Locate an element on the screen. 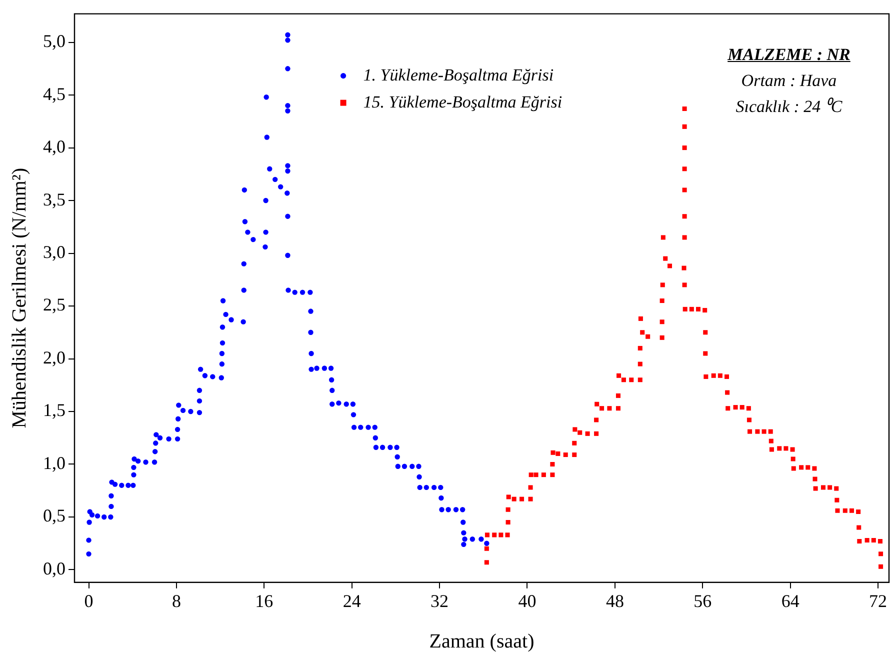 The width and height of the screenshot is (893, 664). x-tick-label: 40 is located at coordinates (527, 600).